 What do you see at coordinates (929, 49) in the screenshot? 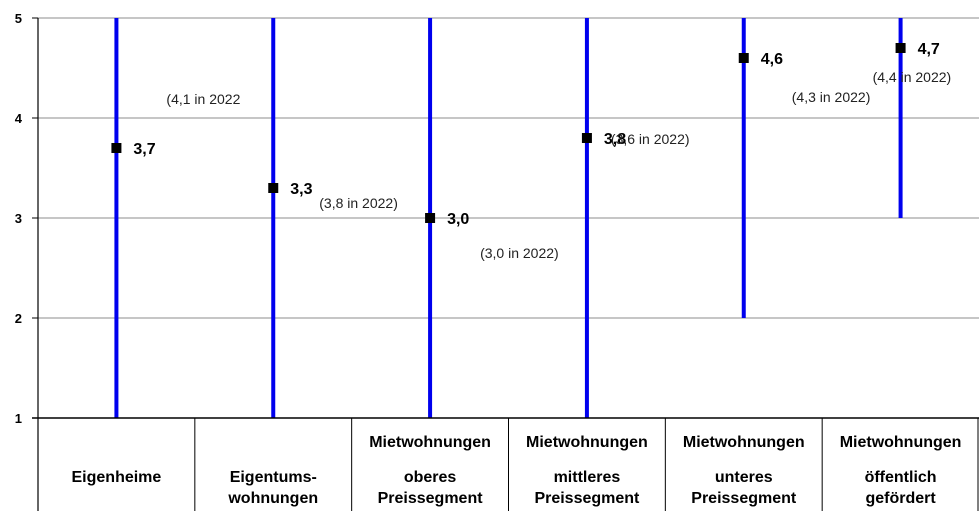
I see `value-label: 4,7` at bounding box center [929, 49].